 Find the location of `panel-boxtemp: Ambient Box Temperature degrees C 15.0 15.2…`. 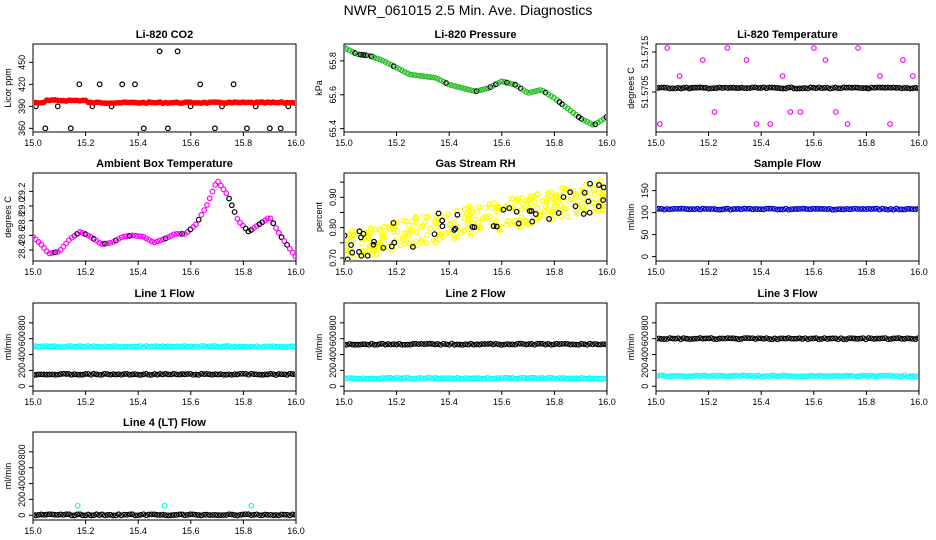

panel-boxtemp: Ambient Box Temperature degrees C 15.0 15.2… is located at coordinates (154, 217).